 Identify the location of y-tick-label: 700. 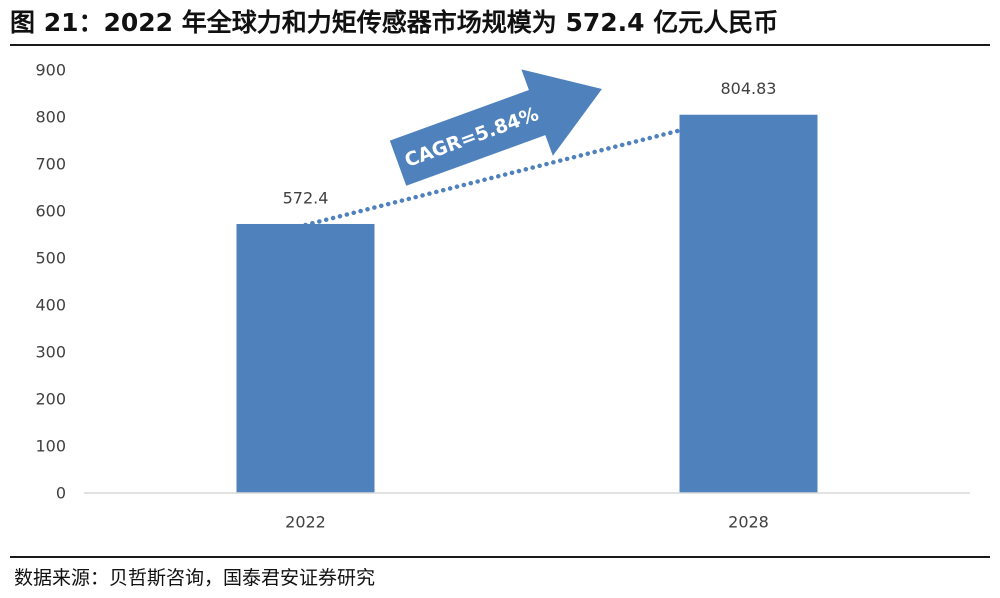
(50, 164).